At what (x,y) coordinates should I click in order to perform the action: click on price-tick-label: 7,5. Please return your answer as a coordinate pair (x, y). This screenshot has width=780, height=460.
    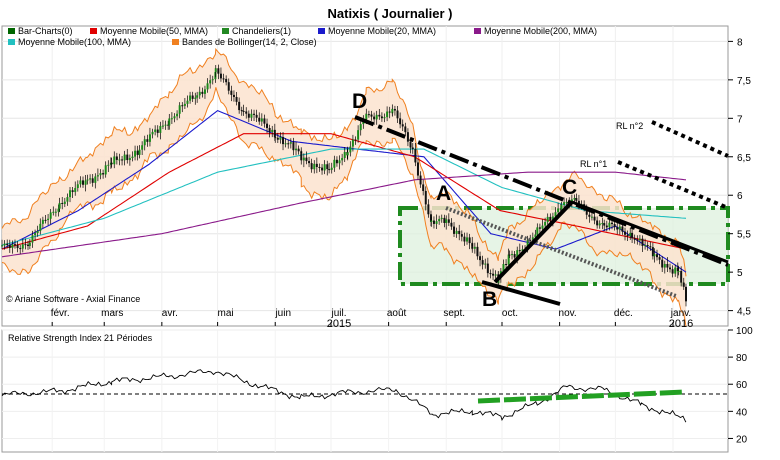
    Looking at the image, I should click on (744, 81).